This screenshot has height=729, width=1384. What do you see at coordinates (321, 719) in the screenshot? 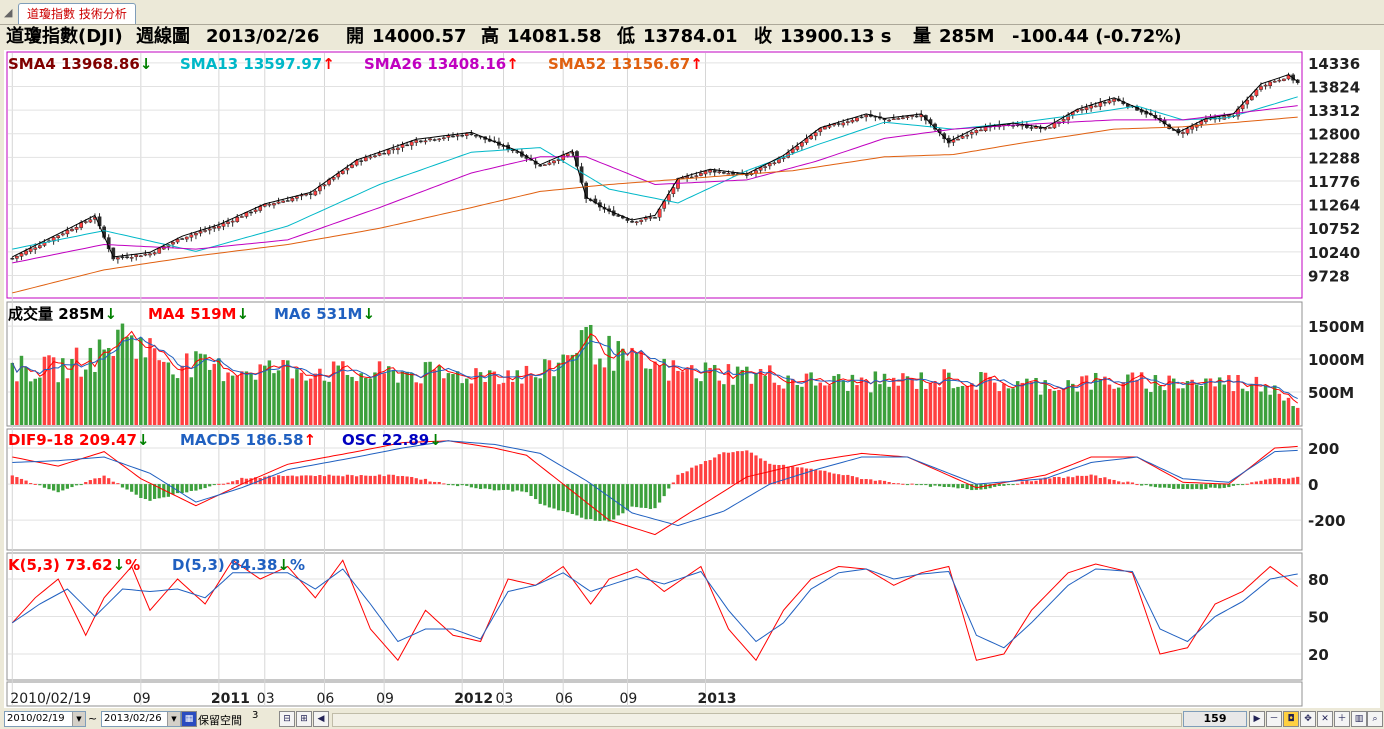
I see `scroll-left-icon: ◀` at bounding box center [321, 719].